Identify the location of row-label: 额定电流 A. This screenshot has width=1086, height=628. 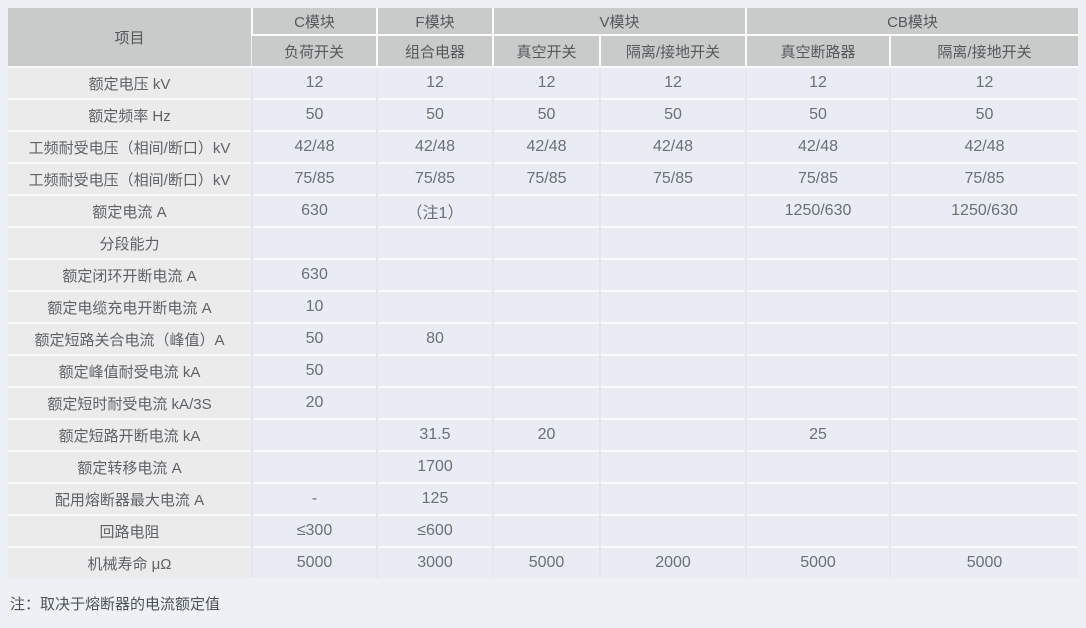
(130, 210).